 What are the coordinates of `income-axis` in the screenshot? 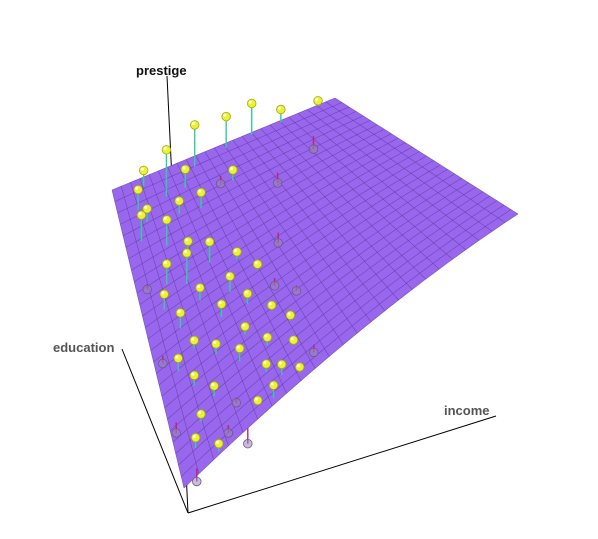 It's located at (342, 464).